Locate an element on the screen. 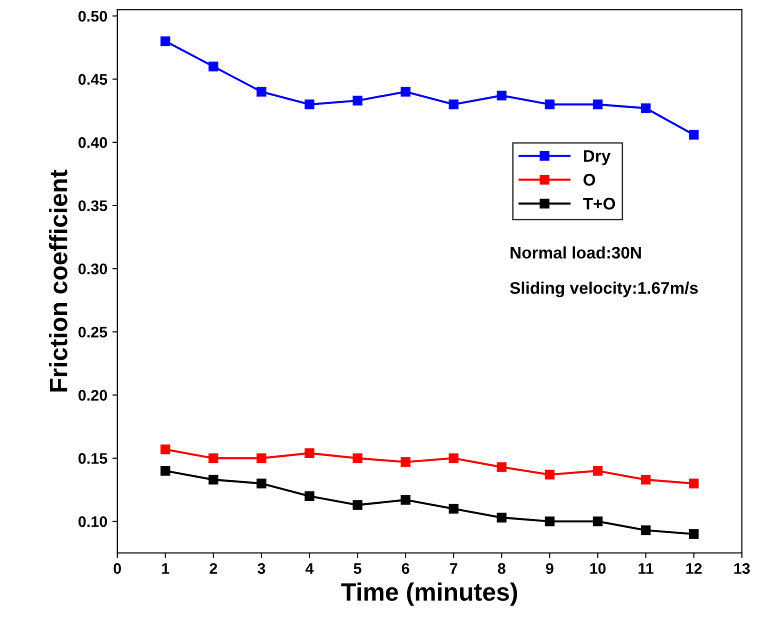 Image resolution: width=757 pixels, height=643 pixels. y-tick-label: 0.20 is located at coordinates (92, 395).